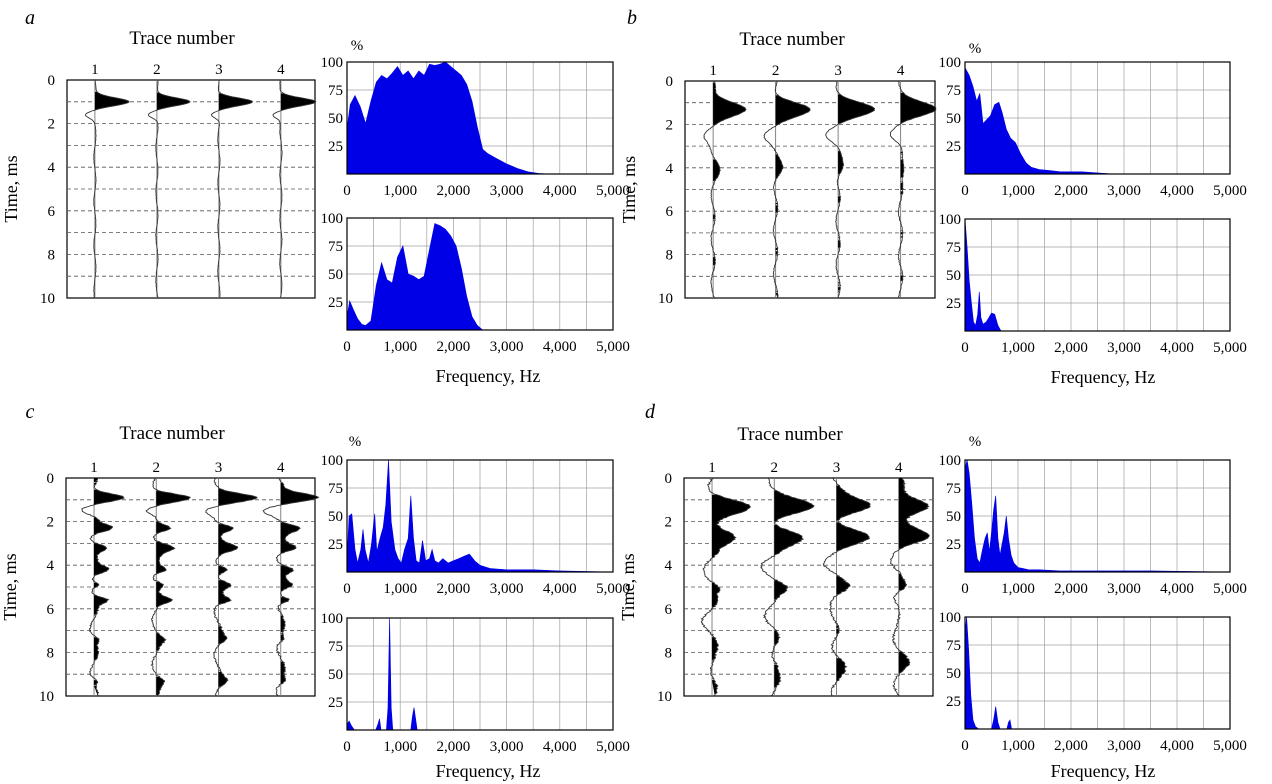 This screenshot has width=1272, height=784. What do you see at coordinates (669, 523) in the screenshot?
I see `time-tick-label: 2` at bounding box center [669, 523].